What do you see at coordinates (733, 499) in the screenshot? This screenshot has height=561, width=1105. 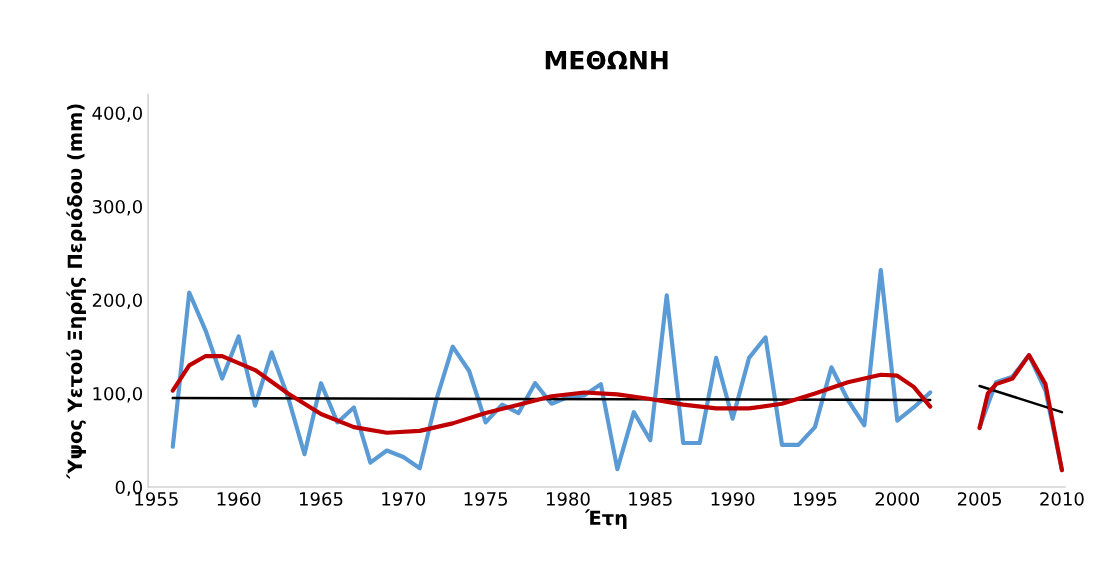 I see `x-tick-label: 1990` at bounding box center [733, 499].